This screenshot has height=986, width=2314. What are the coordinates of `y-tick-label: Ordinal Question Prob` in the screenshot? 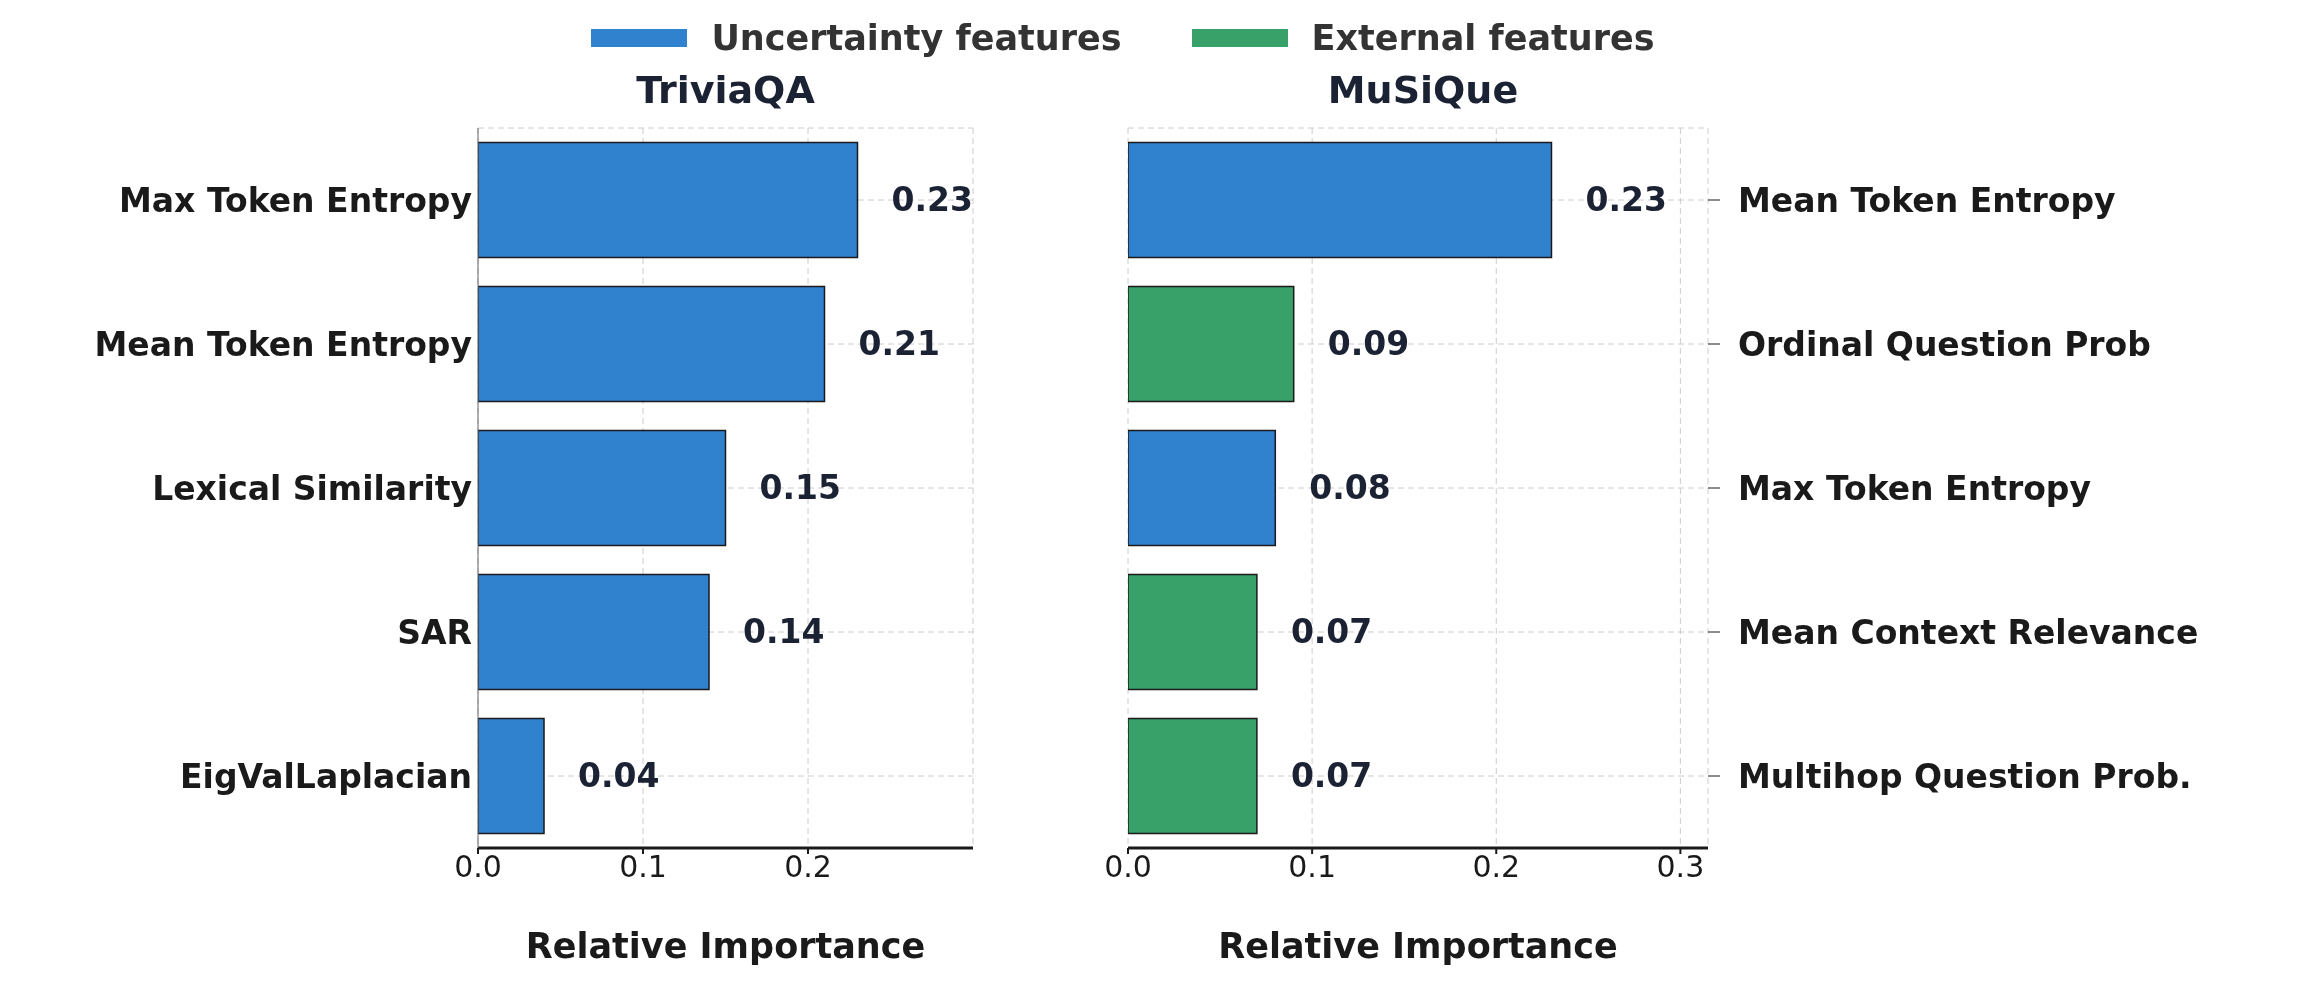 It's located at (1944, 344).